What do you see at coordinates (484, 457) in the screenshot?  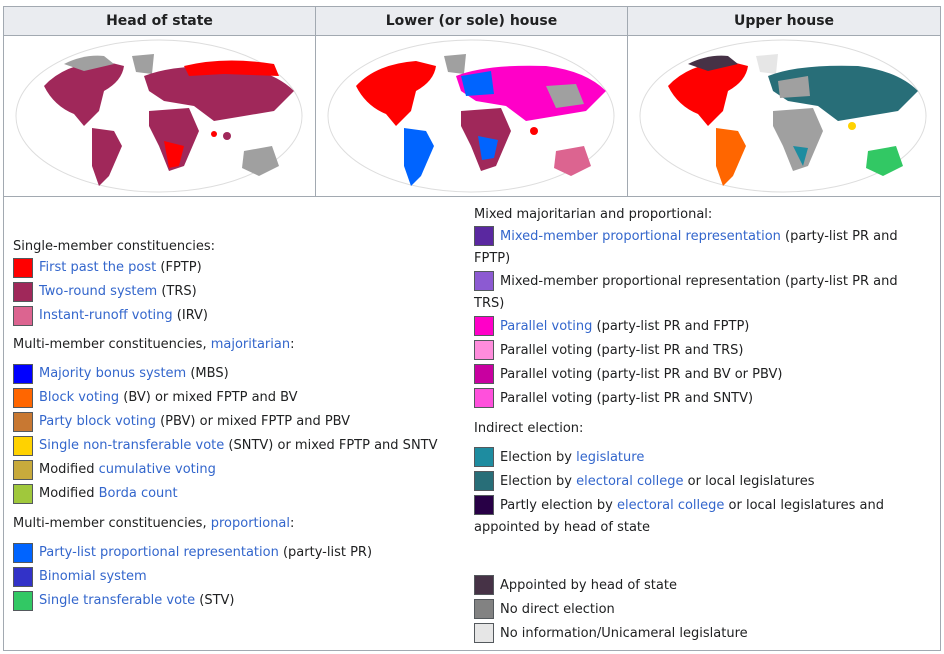 I see `legend-swatch-legislature` at bounding box center [484, 457].